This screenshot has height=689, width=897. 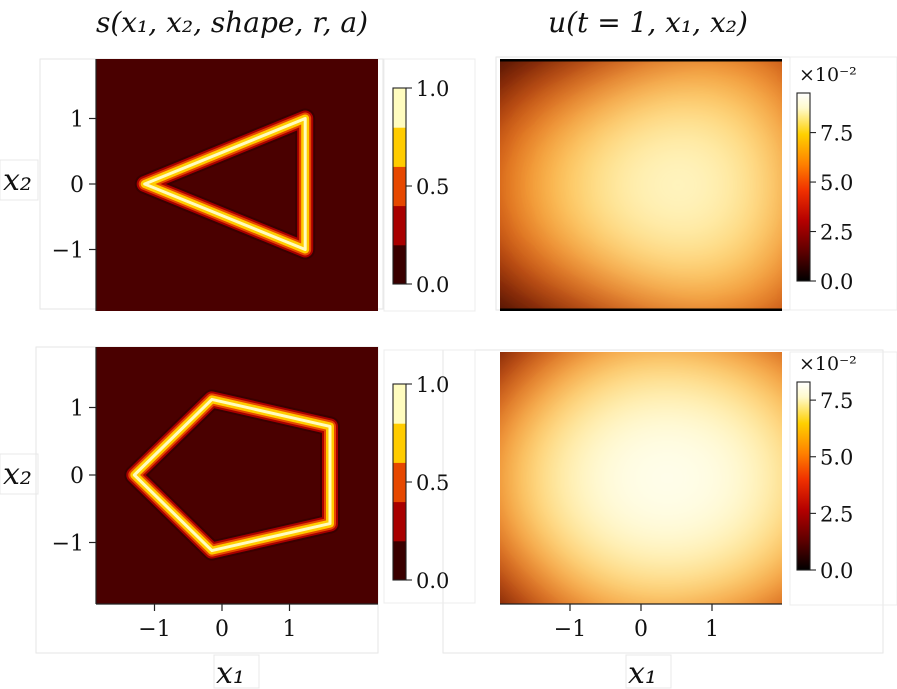 I want to click on y-axis-label-bottom: x₂, so click(x=19, y=474).